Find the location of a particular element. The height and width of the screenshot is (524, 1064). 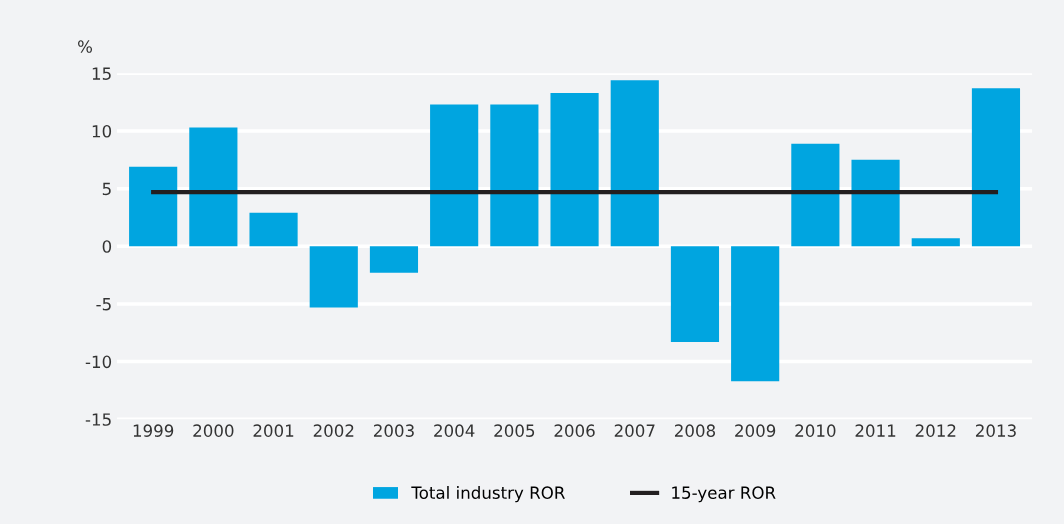

legend-label: 15-year ROR is located at coordinates (724, 494).